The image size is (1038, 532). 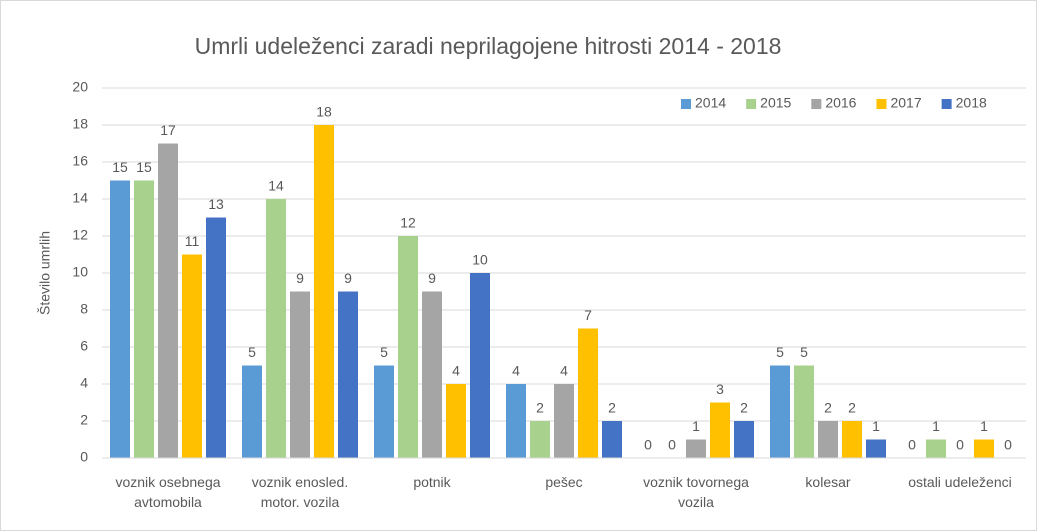 I want to click on x-tick-label: pešec, so click(x=564, y=482).